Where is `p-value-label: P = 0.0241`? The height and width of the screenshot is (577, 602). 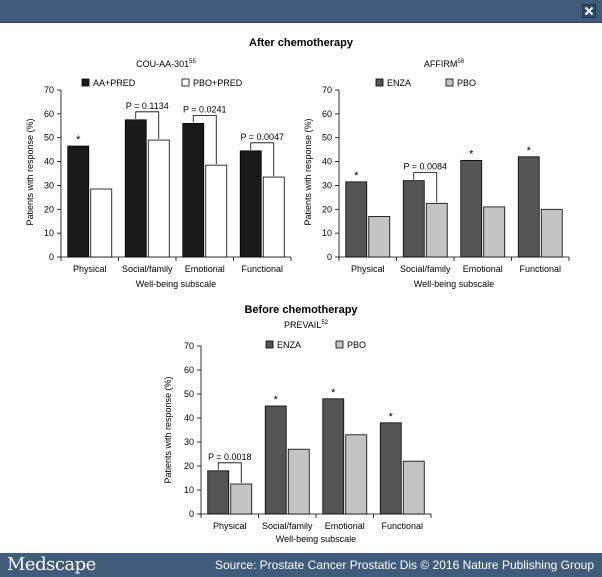 p-value-label: P = 0.0241 is located at coordinates (205, 109).